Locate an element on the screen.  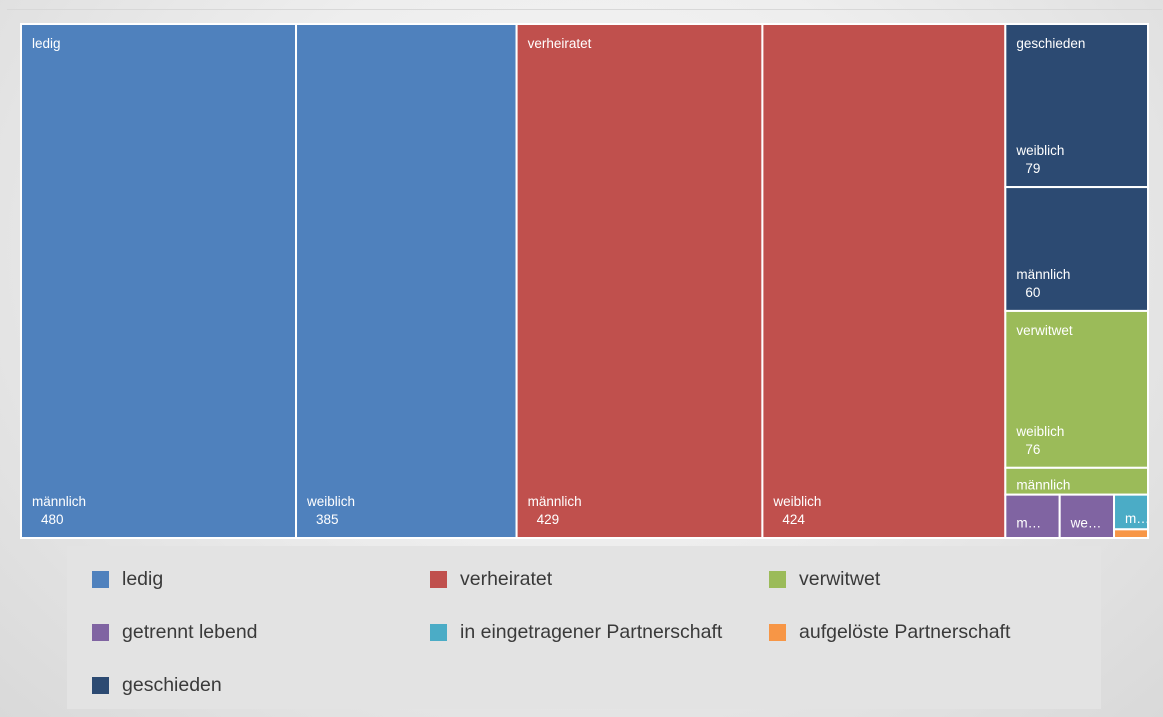
legend-item-geschieden: geschieden is located at coordinates (157, 685).